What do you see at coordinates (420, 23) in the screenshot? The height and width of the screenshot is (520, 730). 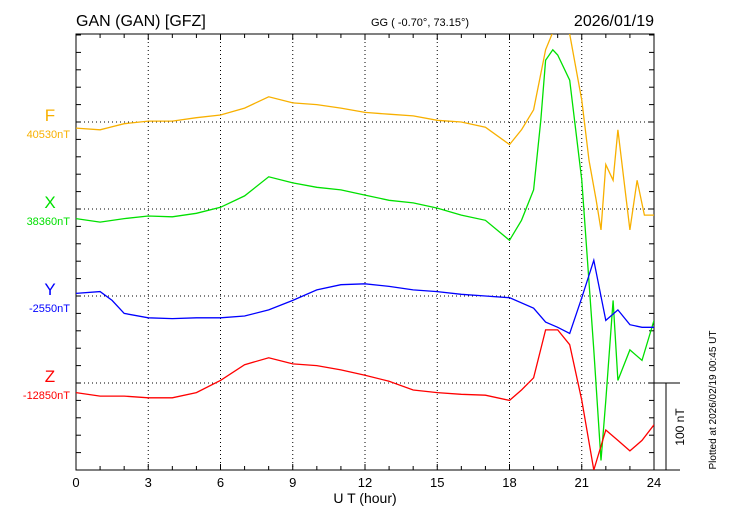 I see `station-coords: GG ( -0.70°, 73.15°)` at bounding box center [420, 23].